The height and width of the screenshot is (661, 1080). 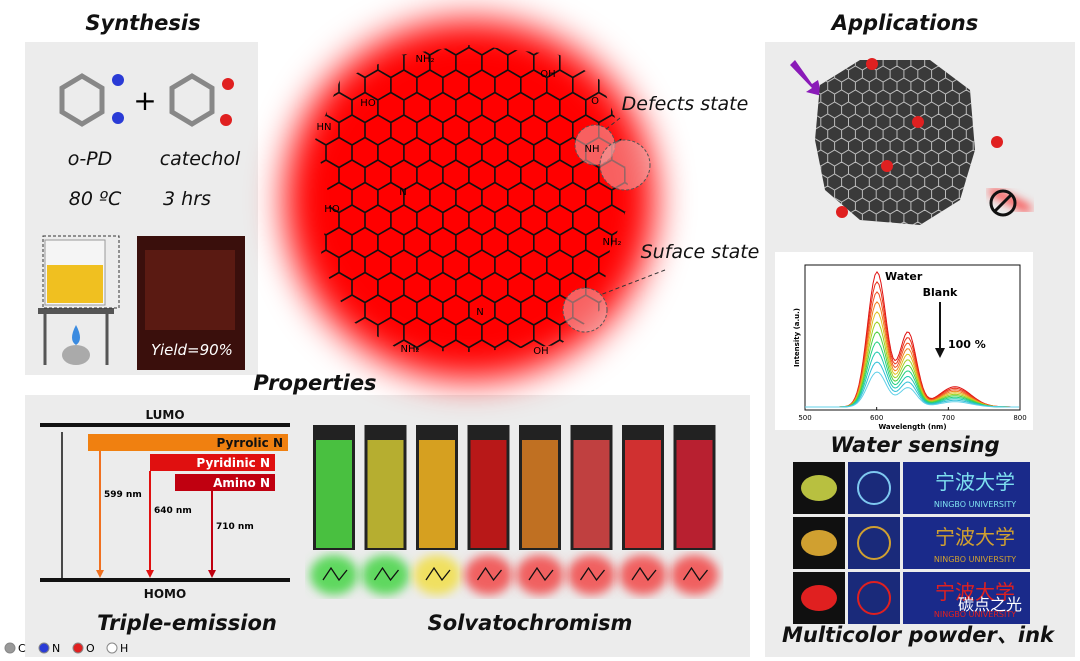 I want to click on surface-label: Suface state, so click(x=700, y=252).